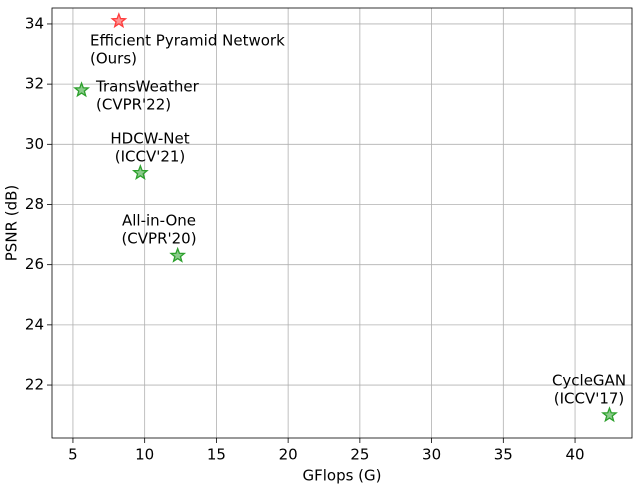 The image size is (640, 486). Describe the element at coordinates (147, 87) in the screenshot. I see `annotation: TransWeather` at that location.